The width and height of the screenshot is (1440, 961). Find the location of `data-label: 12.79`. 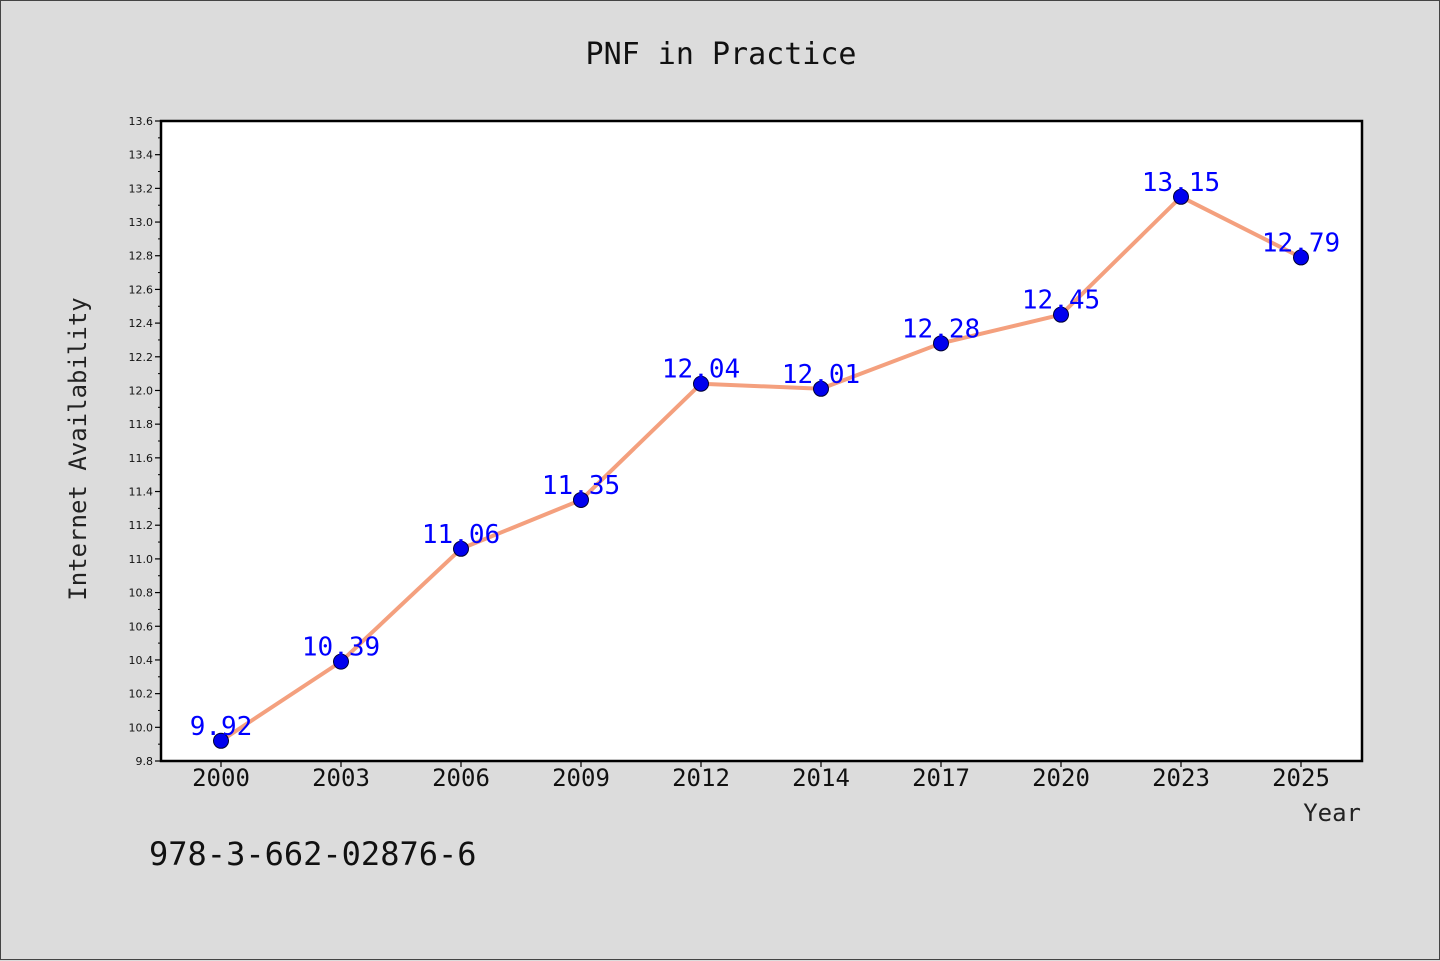

data-label: 12.79 is located at coordinates (1301, 243).